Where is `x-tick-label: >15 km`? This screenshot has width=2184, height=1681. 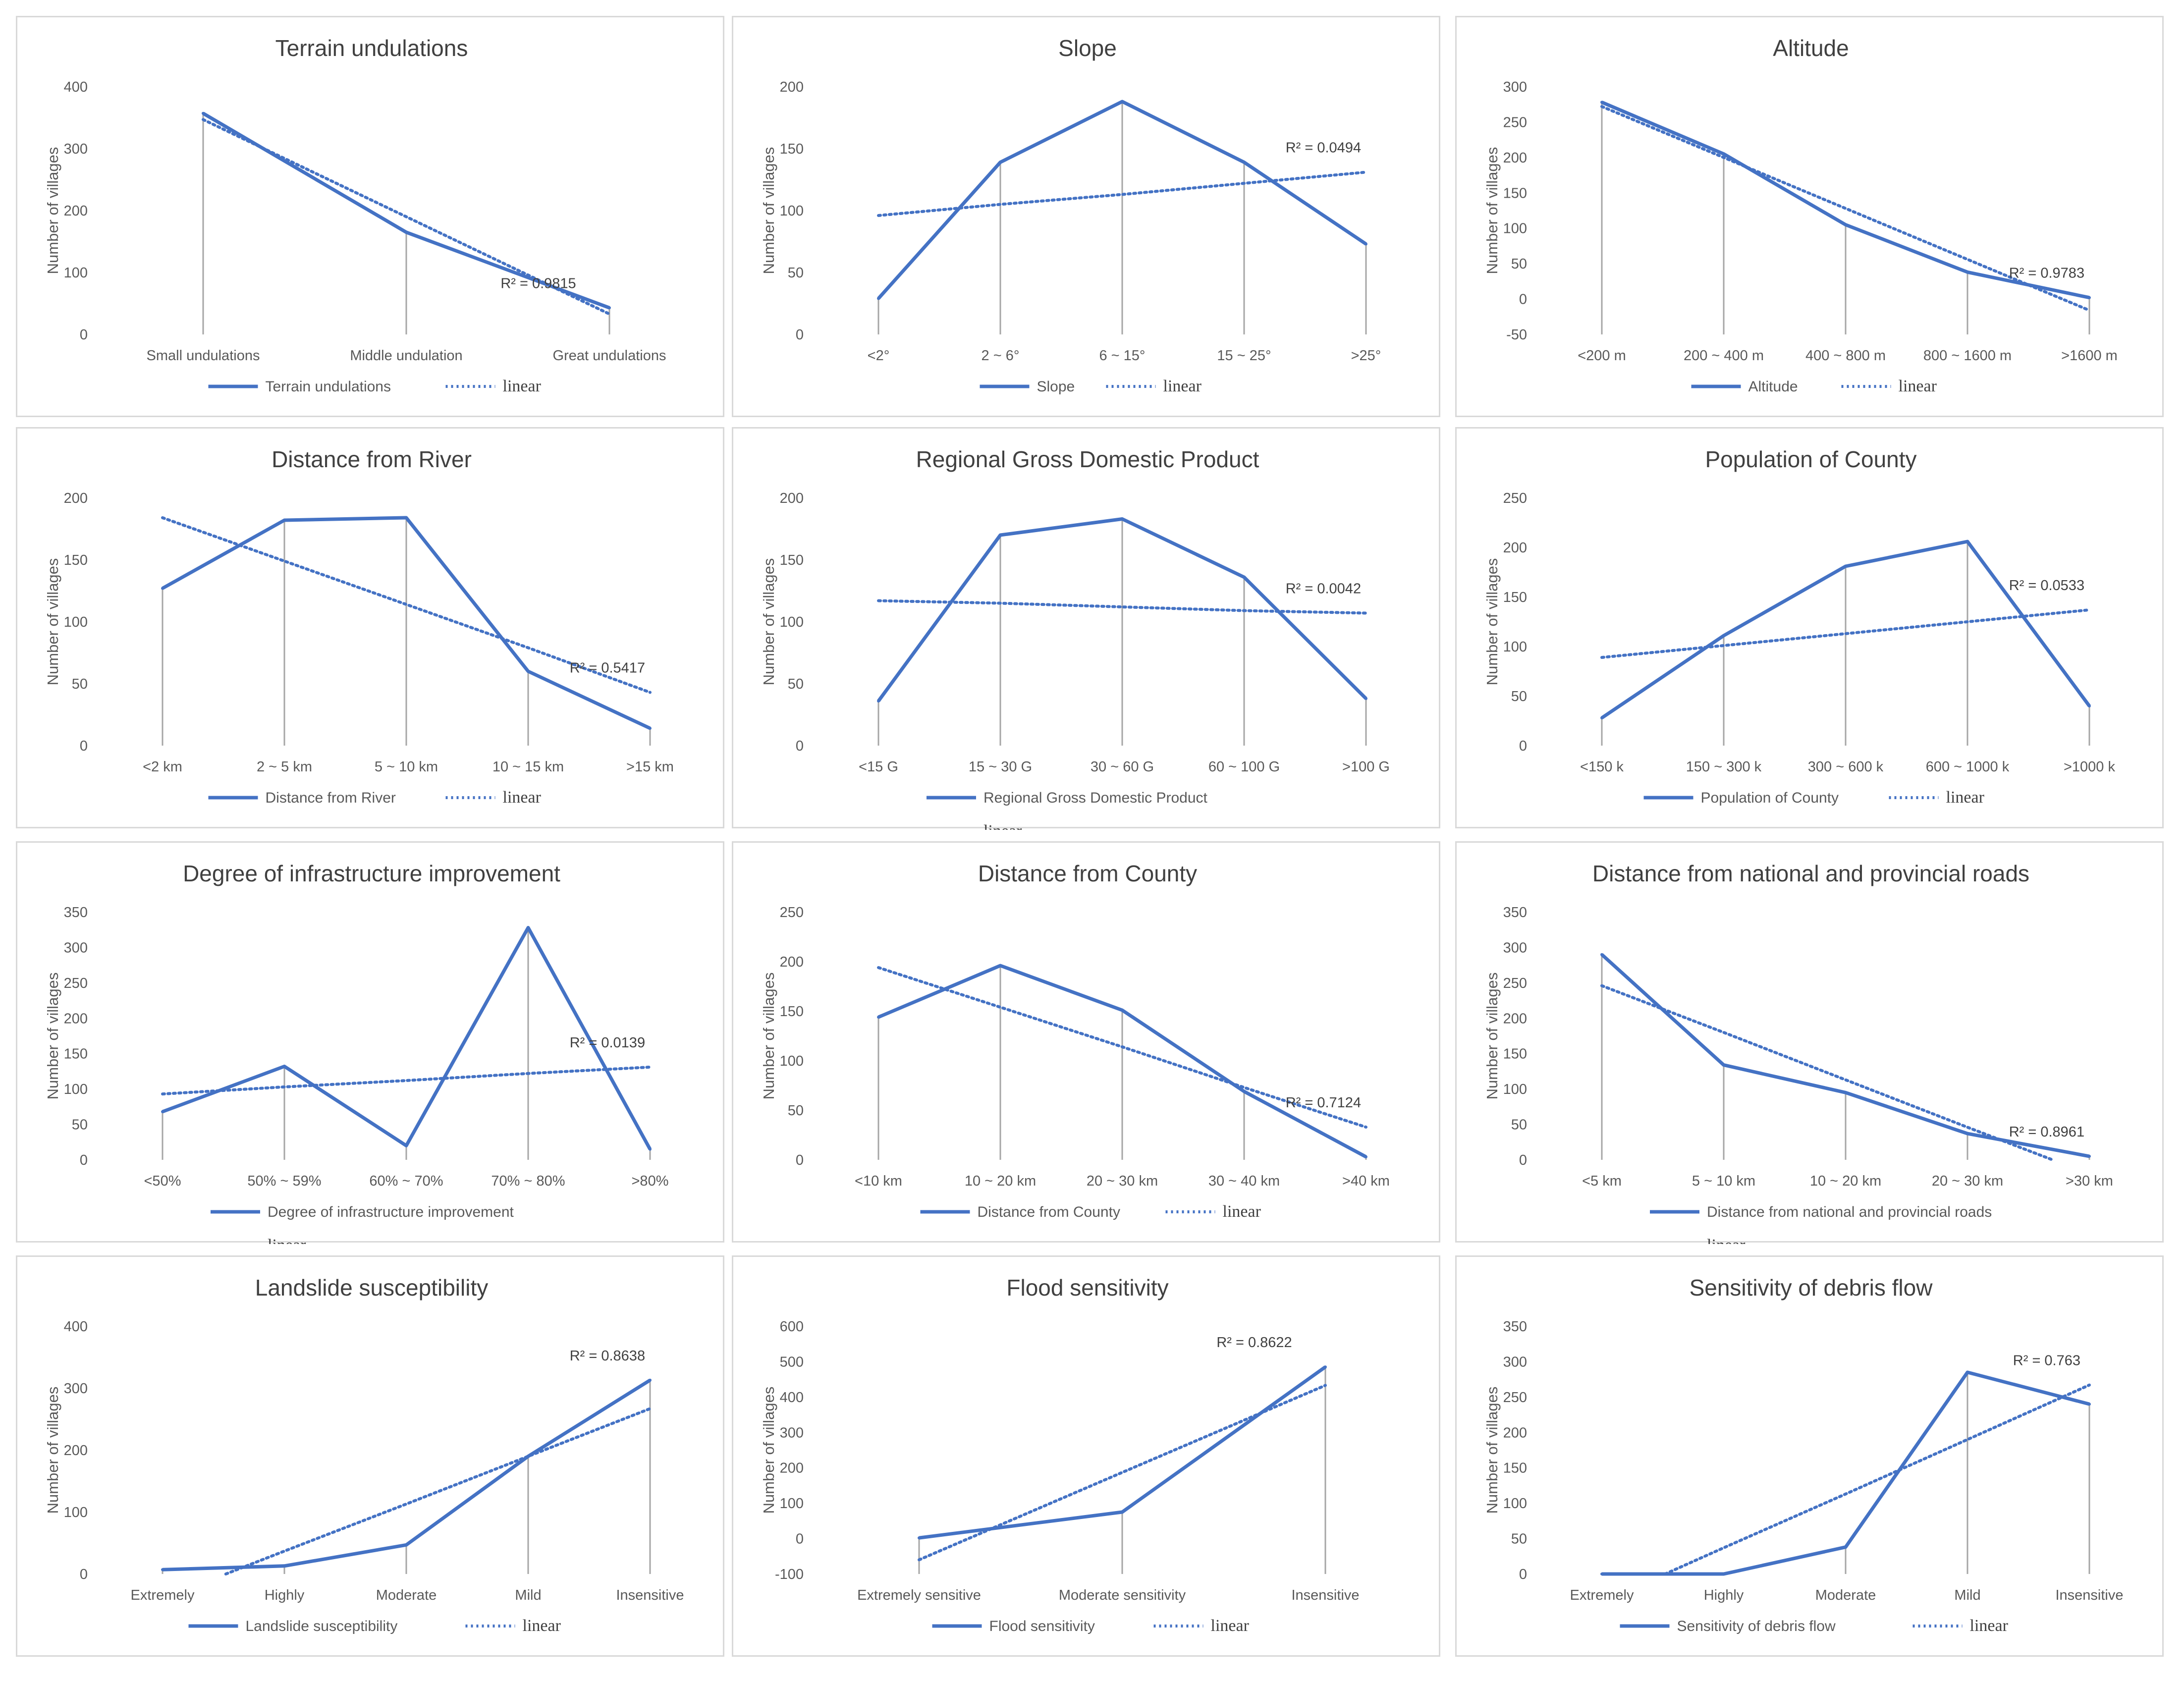
x-tick-label: >15 km is located at coordinates (650, 767).